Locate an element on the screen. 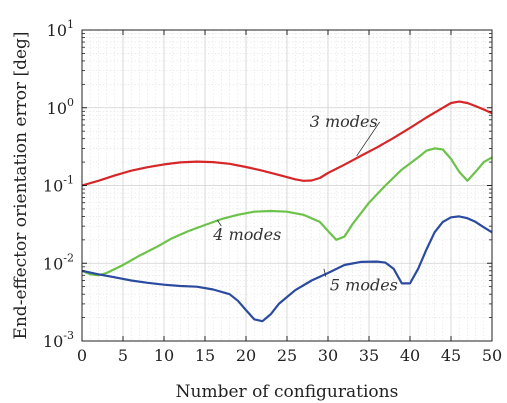  annotation-label: 3 modes is located at coordinates (344, 121).